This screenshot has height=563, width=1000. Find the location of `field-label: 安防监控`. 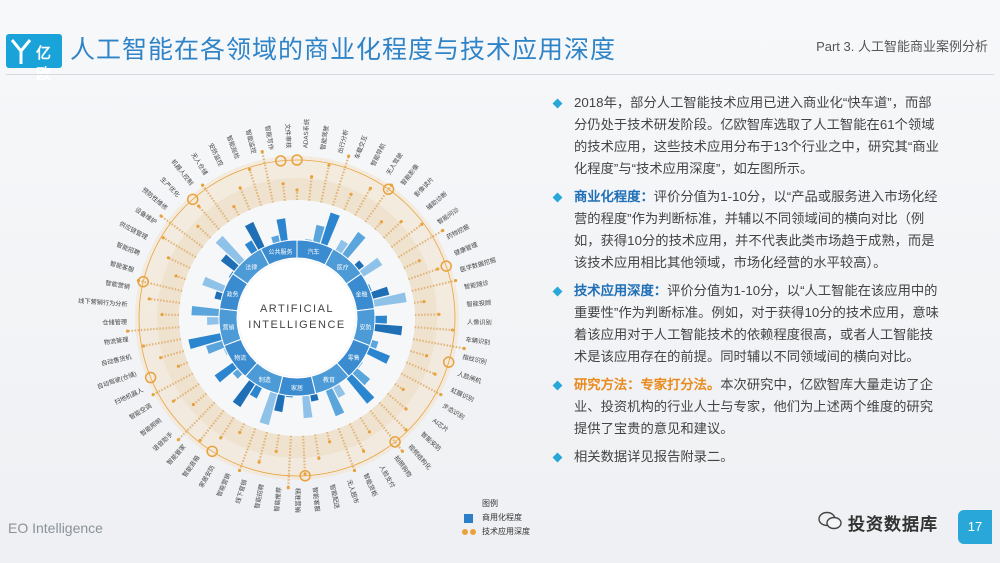

field-label: 安防监控 is located at coordinates (216, 155).